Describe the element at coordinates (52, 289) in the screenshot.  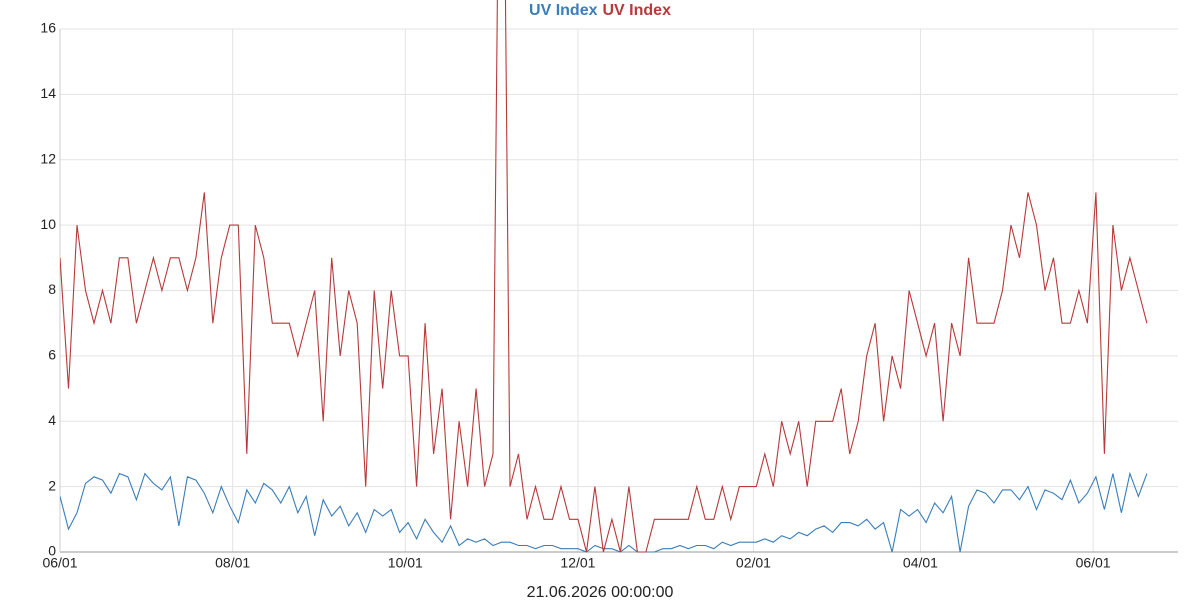
I see `y-tick-label: 8` at that location.